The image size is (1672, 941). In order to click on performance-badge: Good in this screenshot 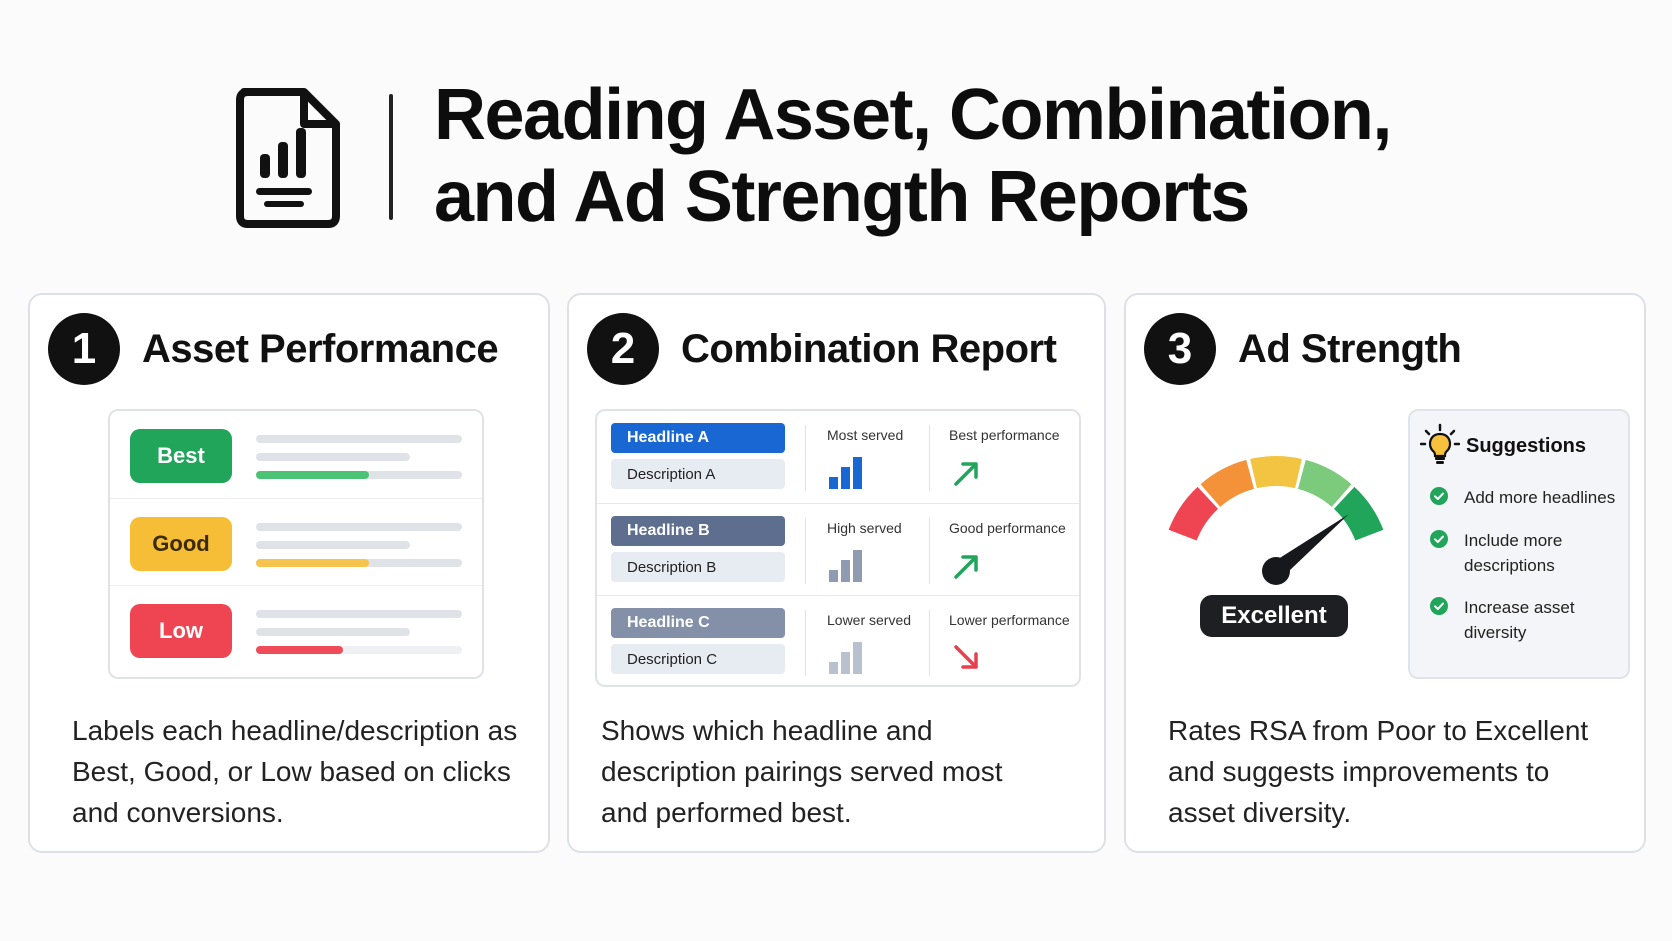, I will do `click(181, 544)`.